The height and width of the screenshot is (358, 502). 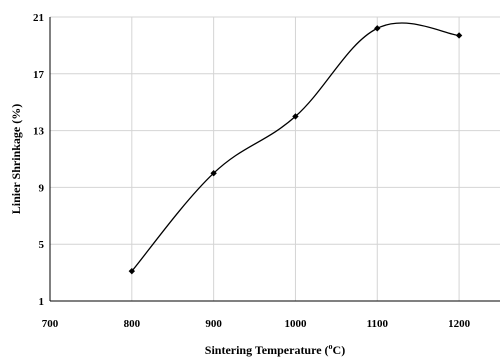 What do you see at coordinates (213, 324) in the screenshot?
I see `x-tick-label: 900` at bounding box center [213, 324].